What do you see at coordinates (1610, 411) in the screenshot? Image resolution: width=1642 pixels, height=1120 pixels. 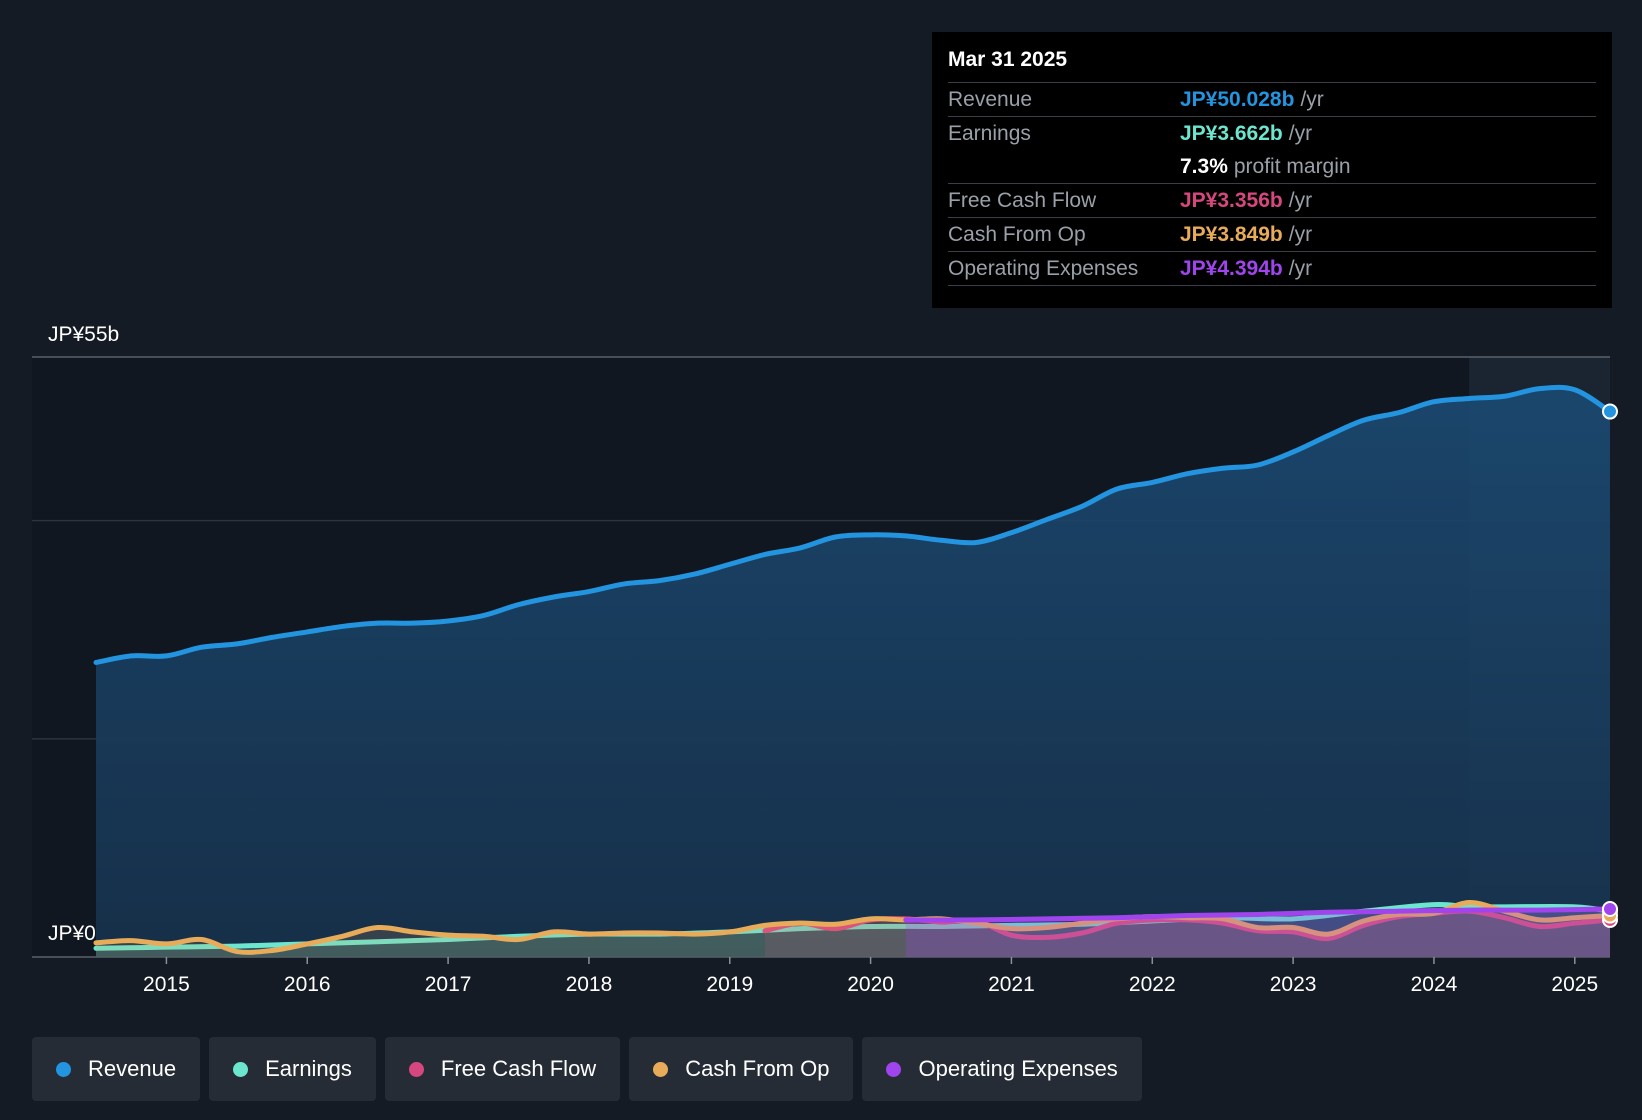 I see `revenue-end-point` at bounding box center [1610, 411].